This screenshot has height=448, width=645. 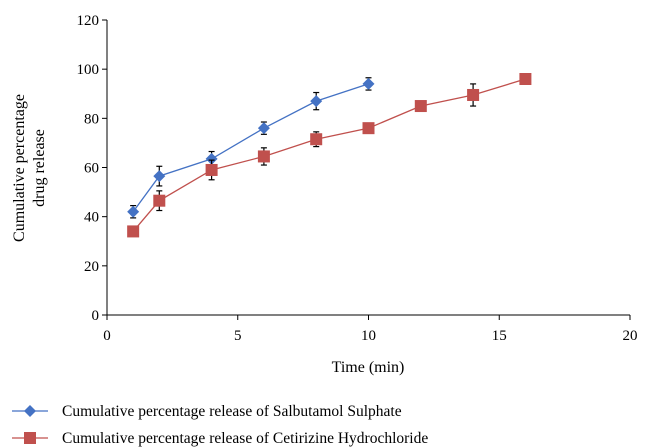 I want to click on y-tick-label: 120, so click(x=88, y=21).